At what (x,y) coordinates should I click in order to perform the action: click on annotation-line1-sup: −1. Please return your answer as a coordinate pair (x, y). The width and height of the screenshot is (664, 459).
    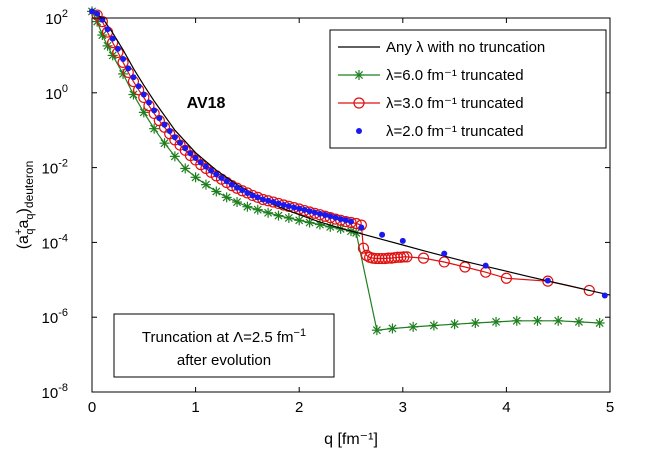
    Looking at the image, I should click on (300, 333).